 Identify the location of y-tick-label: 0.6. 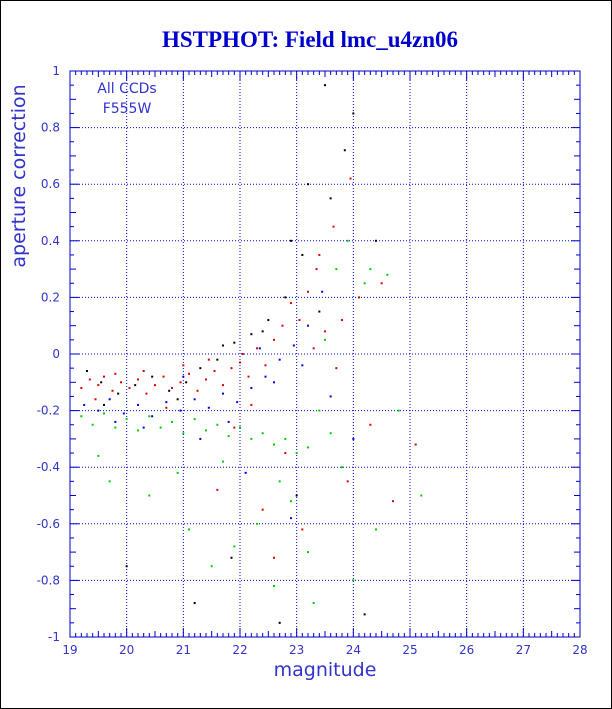
(50, 184).